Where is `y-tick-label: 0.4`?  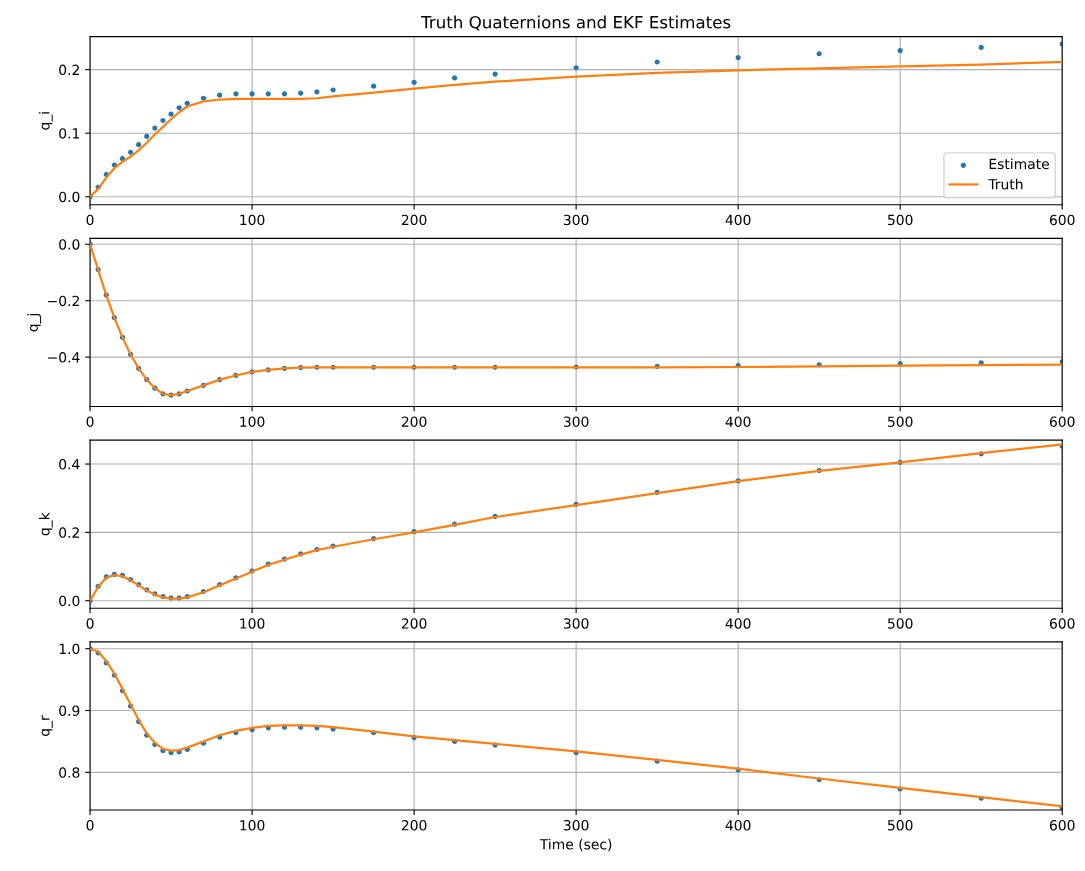 y-tick-label: 0.4 is located at coordinates (69, 464).